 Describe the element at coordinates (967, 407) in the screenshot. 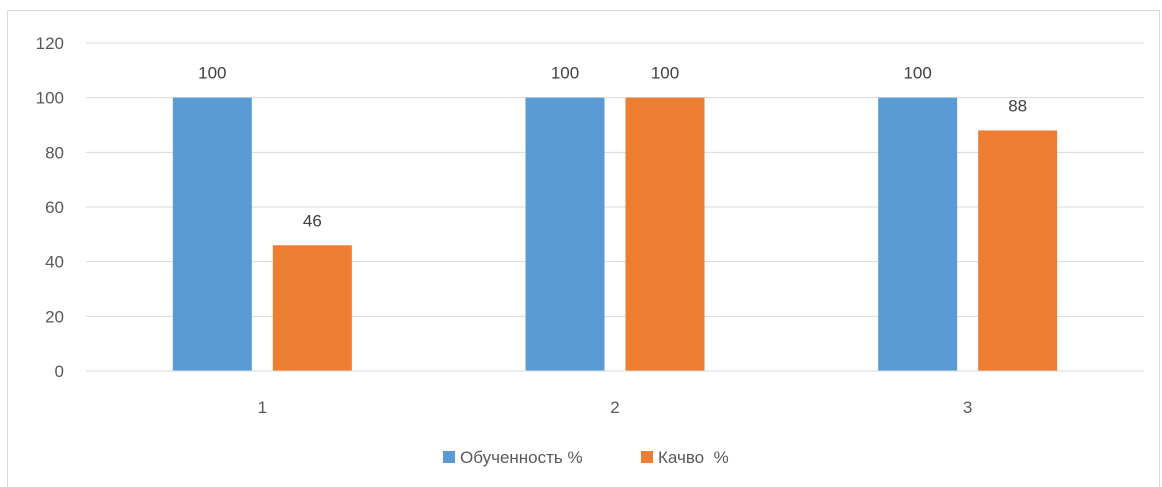

I see `x-tick-label: 3` at that location.